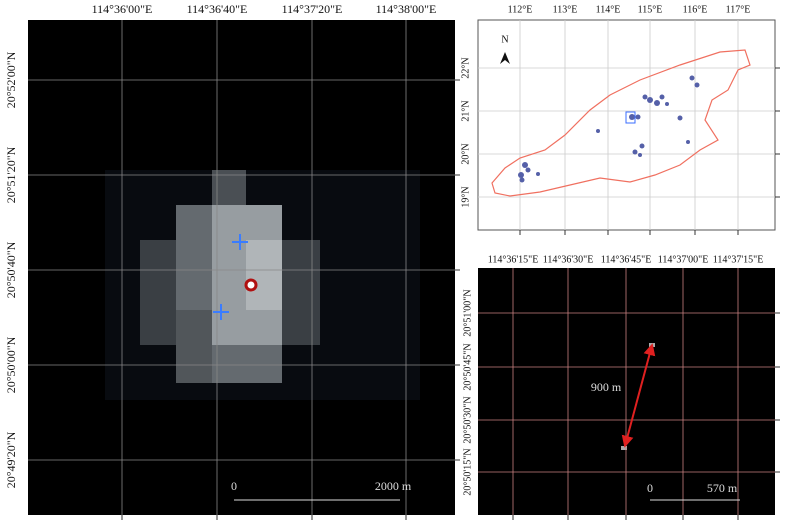 This screenshot has height=532, width=795. I want to click on left-label: 21°N, so click(465, 110).